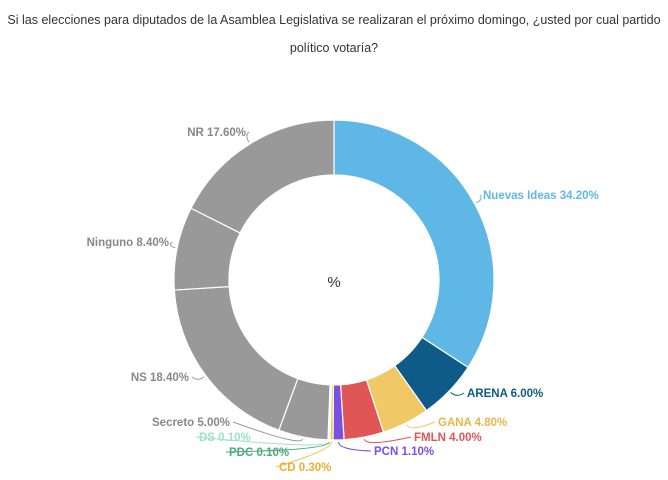 The height and width of the screenshot is (480, 668). What do you see at coordinates (305, 468) in the screenshot?
I see `label-cd: CD 0.30%` at bounding box center [305, 468].